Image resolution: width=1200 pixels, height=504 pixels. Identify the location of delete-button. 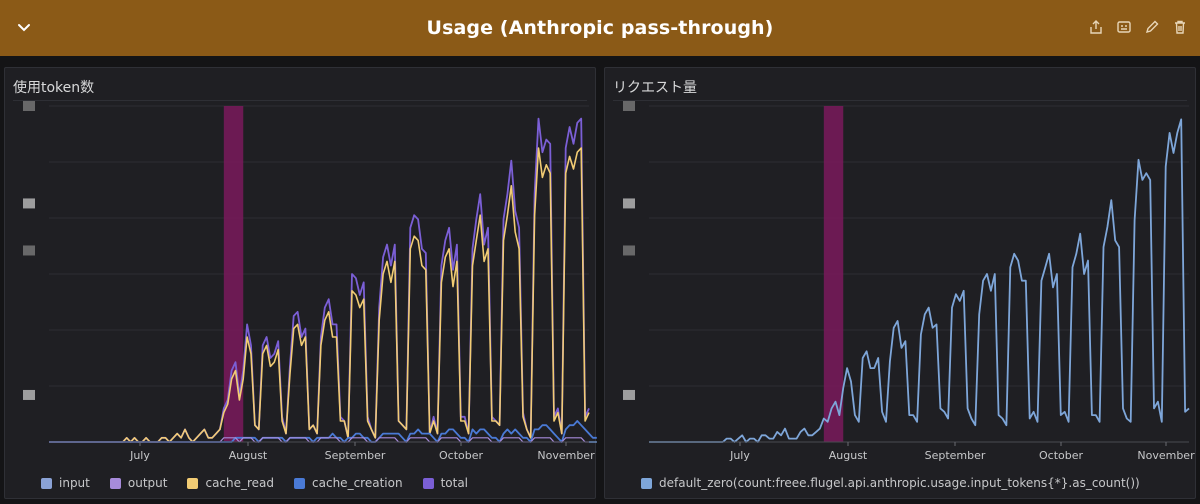
(1180, 27).